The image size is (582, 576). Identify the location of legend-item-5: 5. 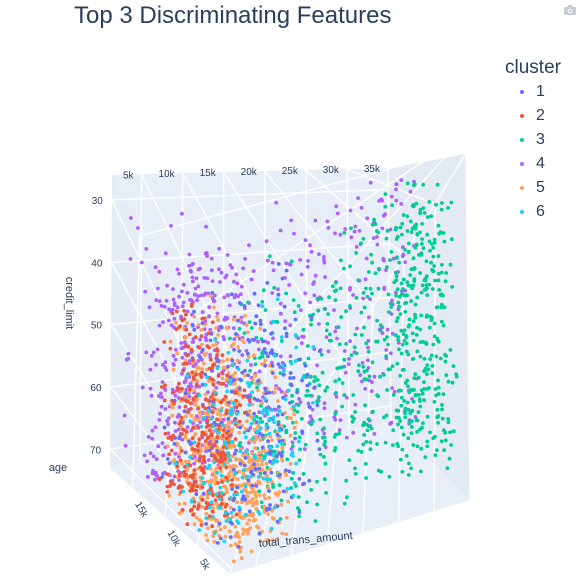
(542, 189).